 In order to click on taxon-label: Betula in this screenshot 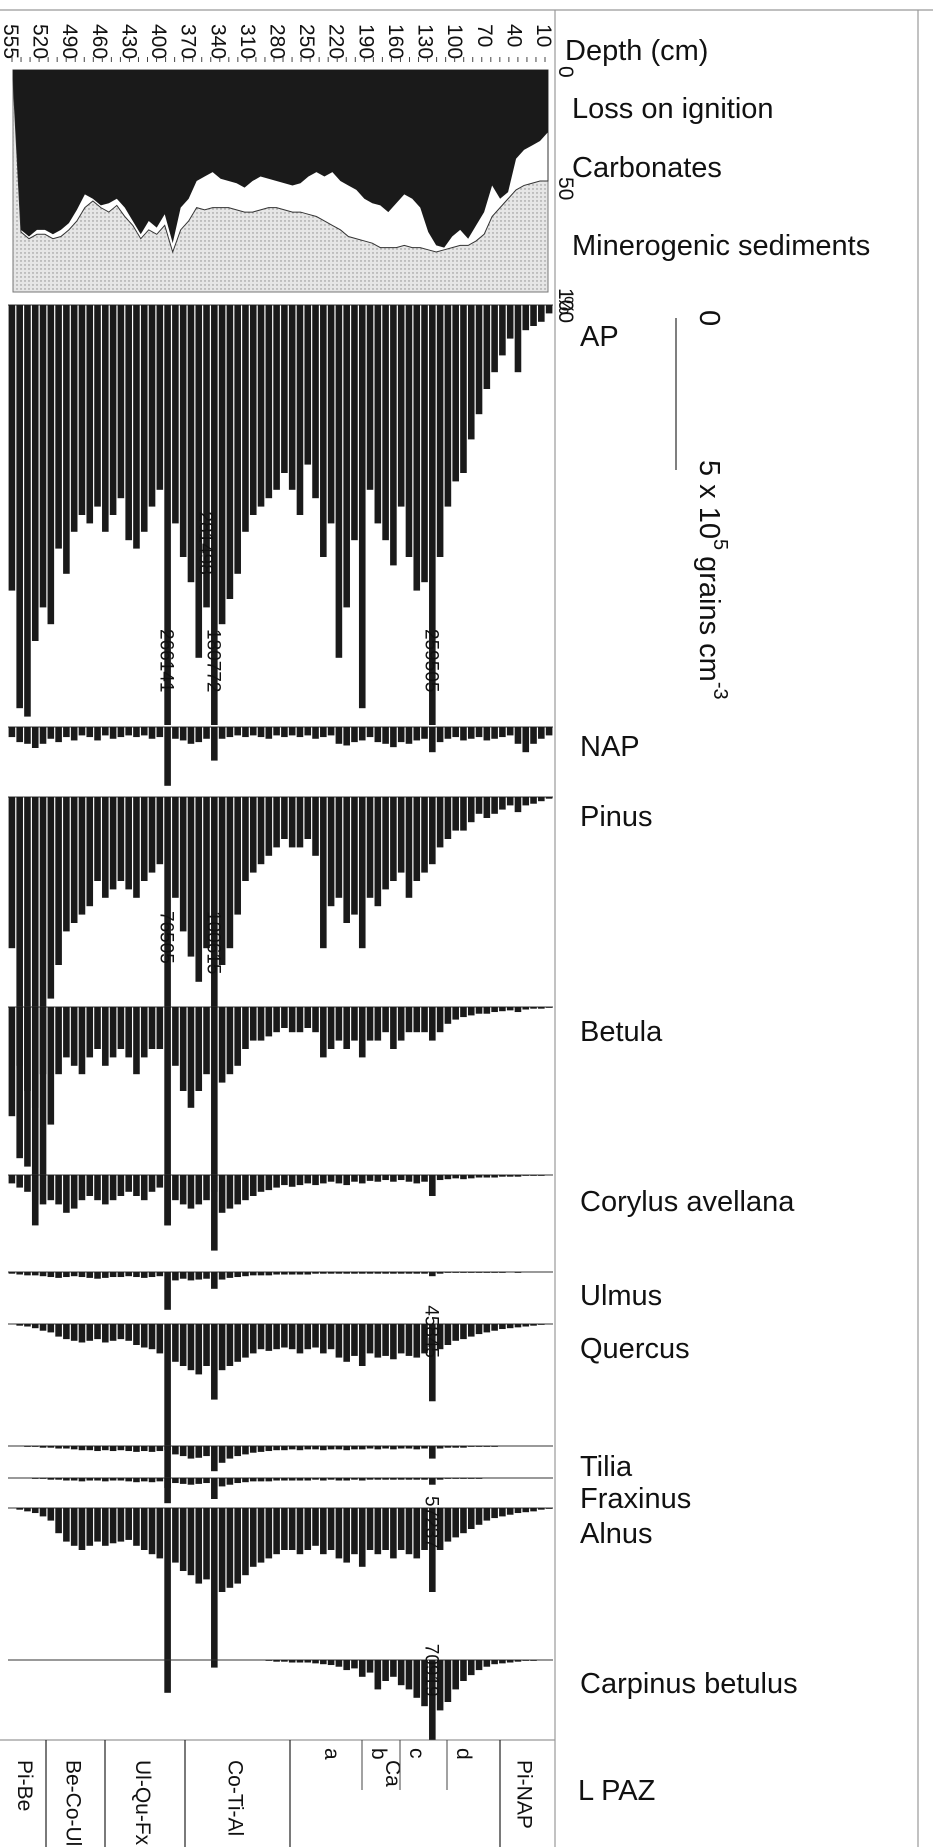, I will do `click(621, 1032)`.